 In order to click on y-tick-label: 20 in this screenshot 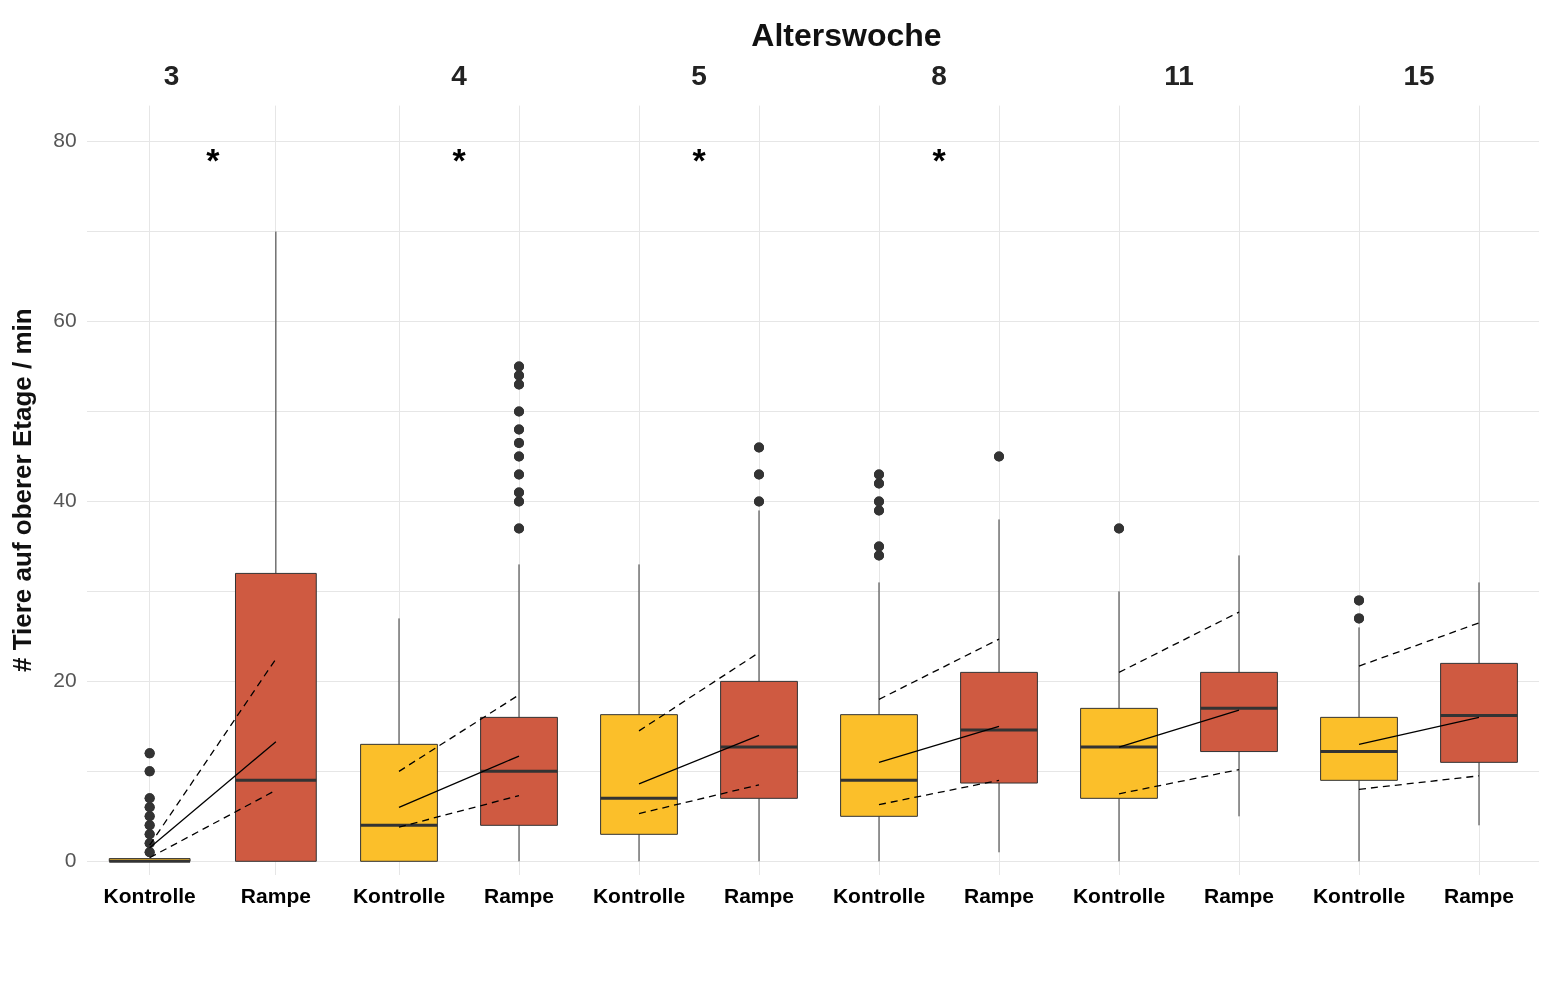, I will do `click(65, 680)`.